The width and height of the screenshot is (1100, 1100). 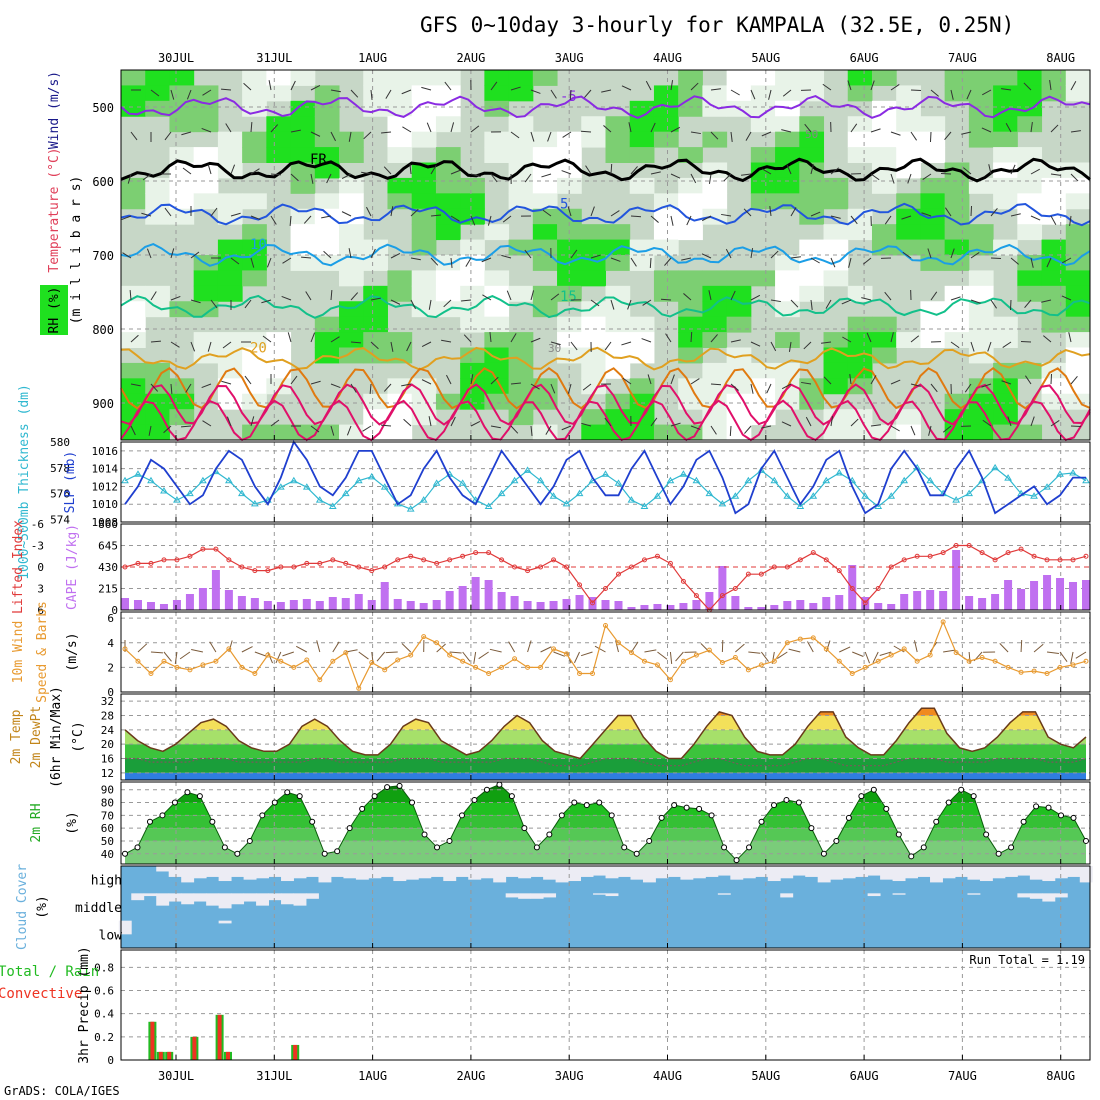 I want to click on ylabel-total-rain: Total / Rain, so click(x=49, y=972).